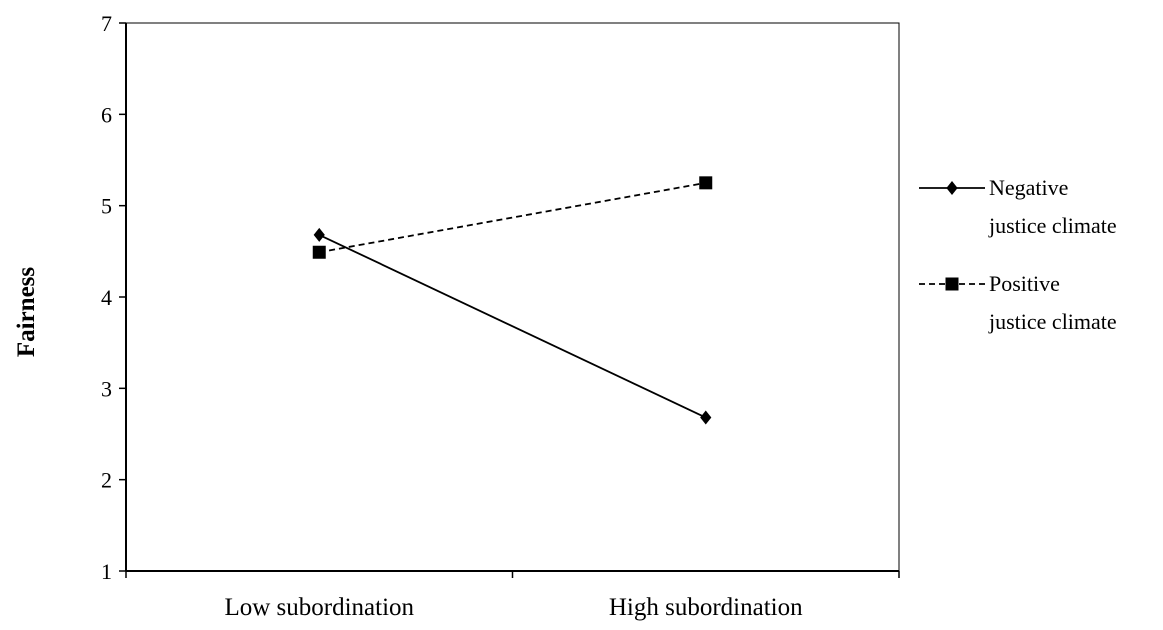  I want to click on legend-item: Positive justice climate, so click(1018, 302).